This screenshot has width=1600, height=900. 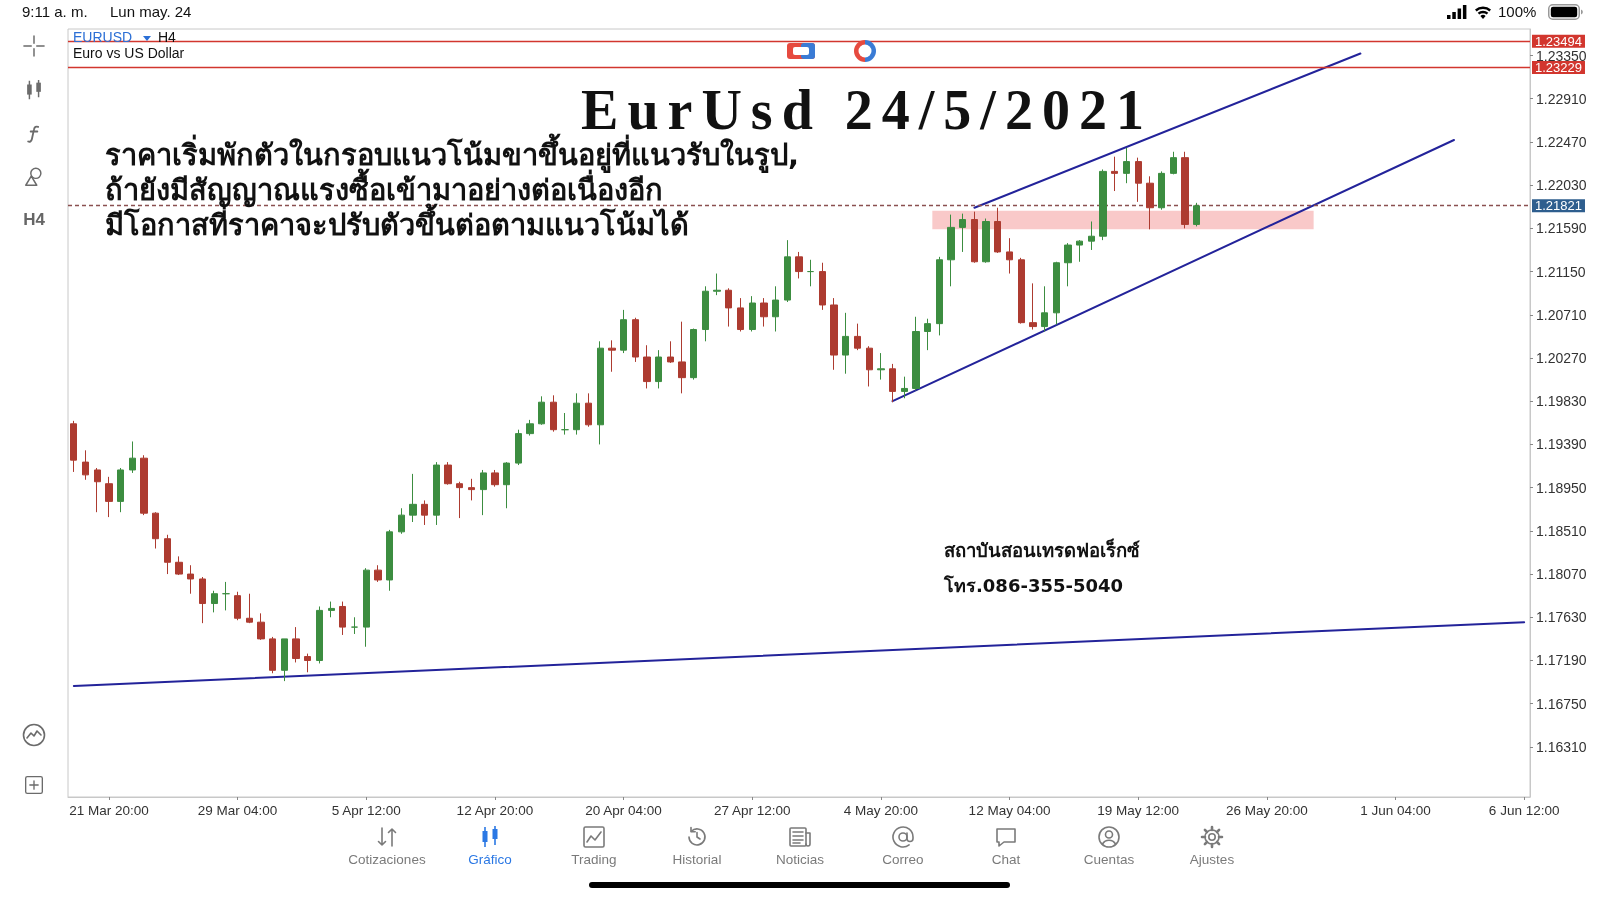 I want to click on annotation: โทร.086-355-5040, so click(x=1034, y=585).